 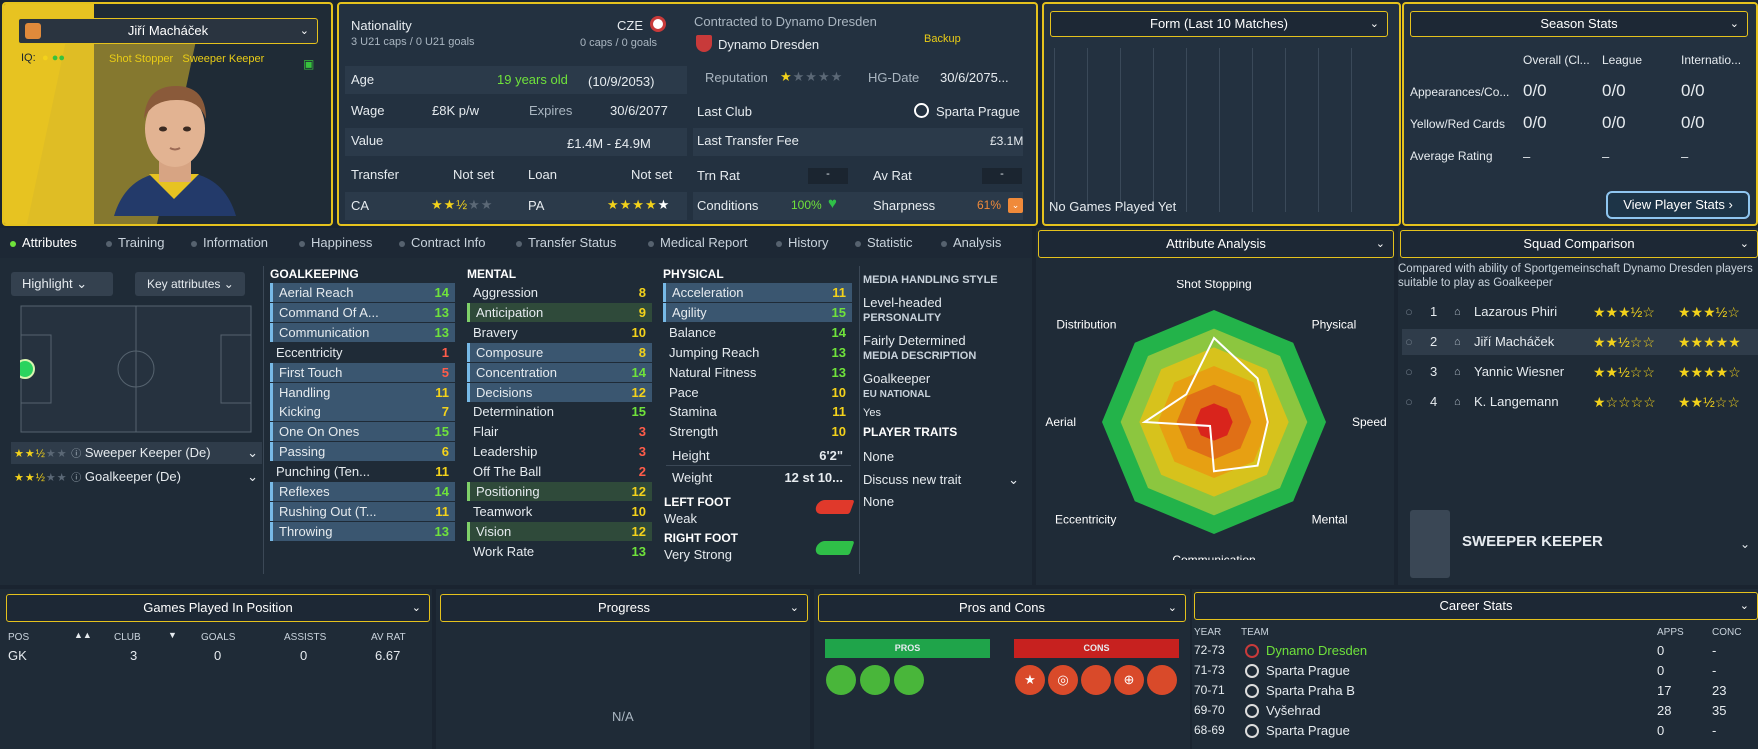 I want to click on attribute-value: 13, so click(x=441, y=332).